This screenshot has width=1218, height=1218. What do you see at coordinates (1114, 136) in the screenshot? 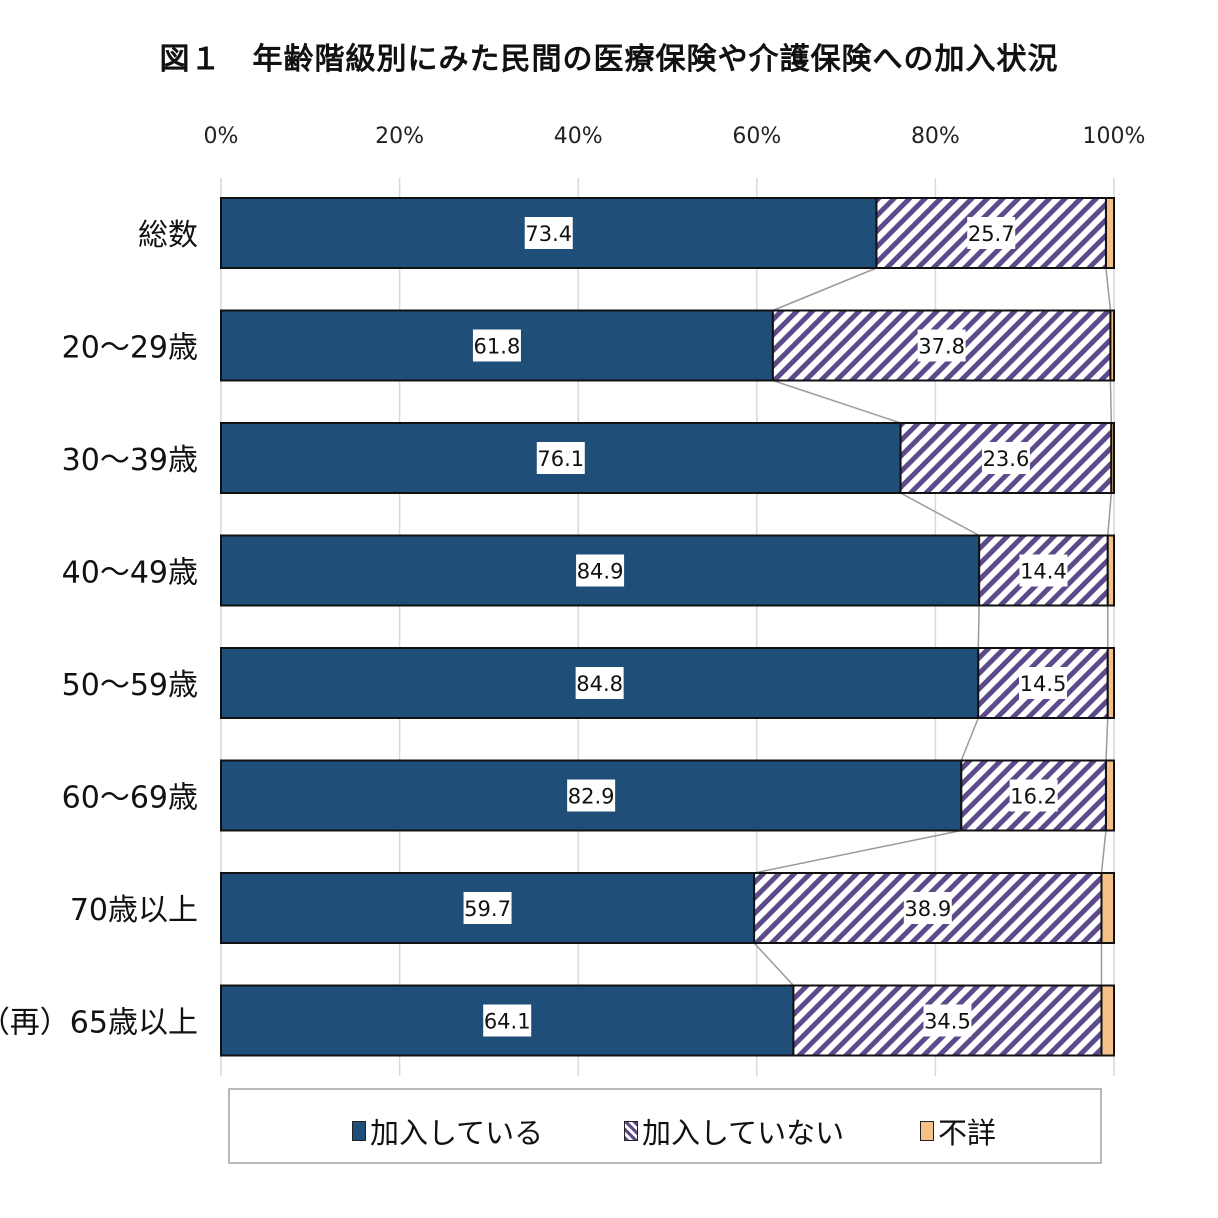
I see `x-tick-label: 100%` at bounding box center [1114, 136].